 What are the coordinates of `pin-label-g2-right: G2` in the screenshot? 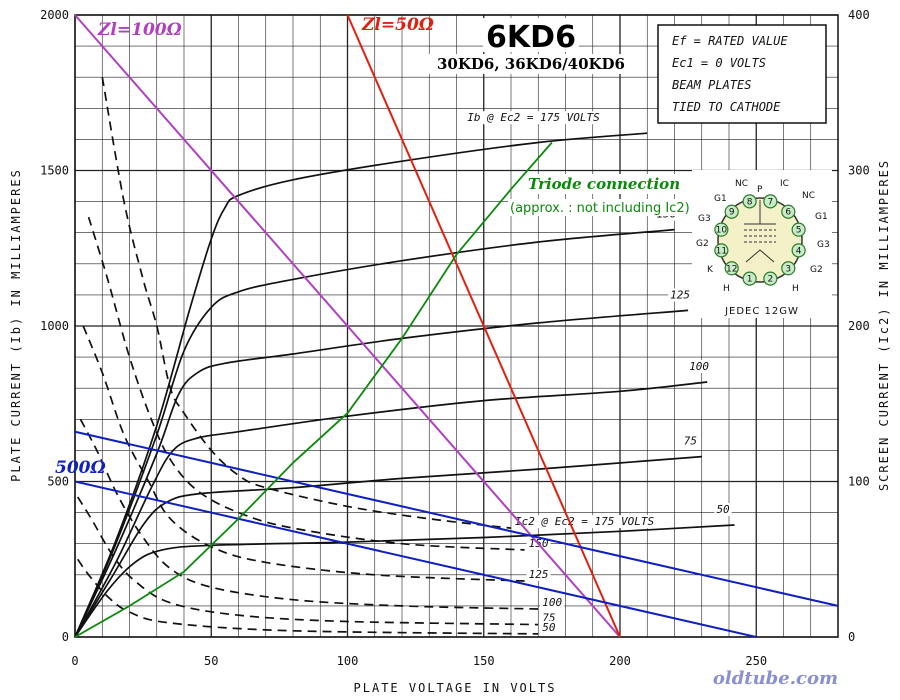 It's located at (816, 270).